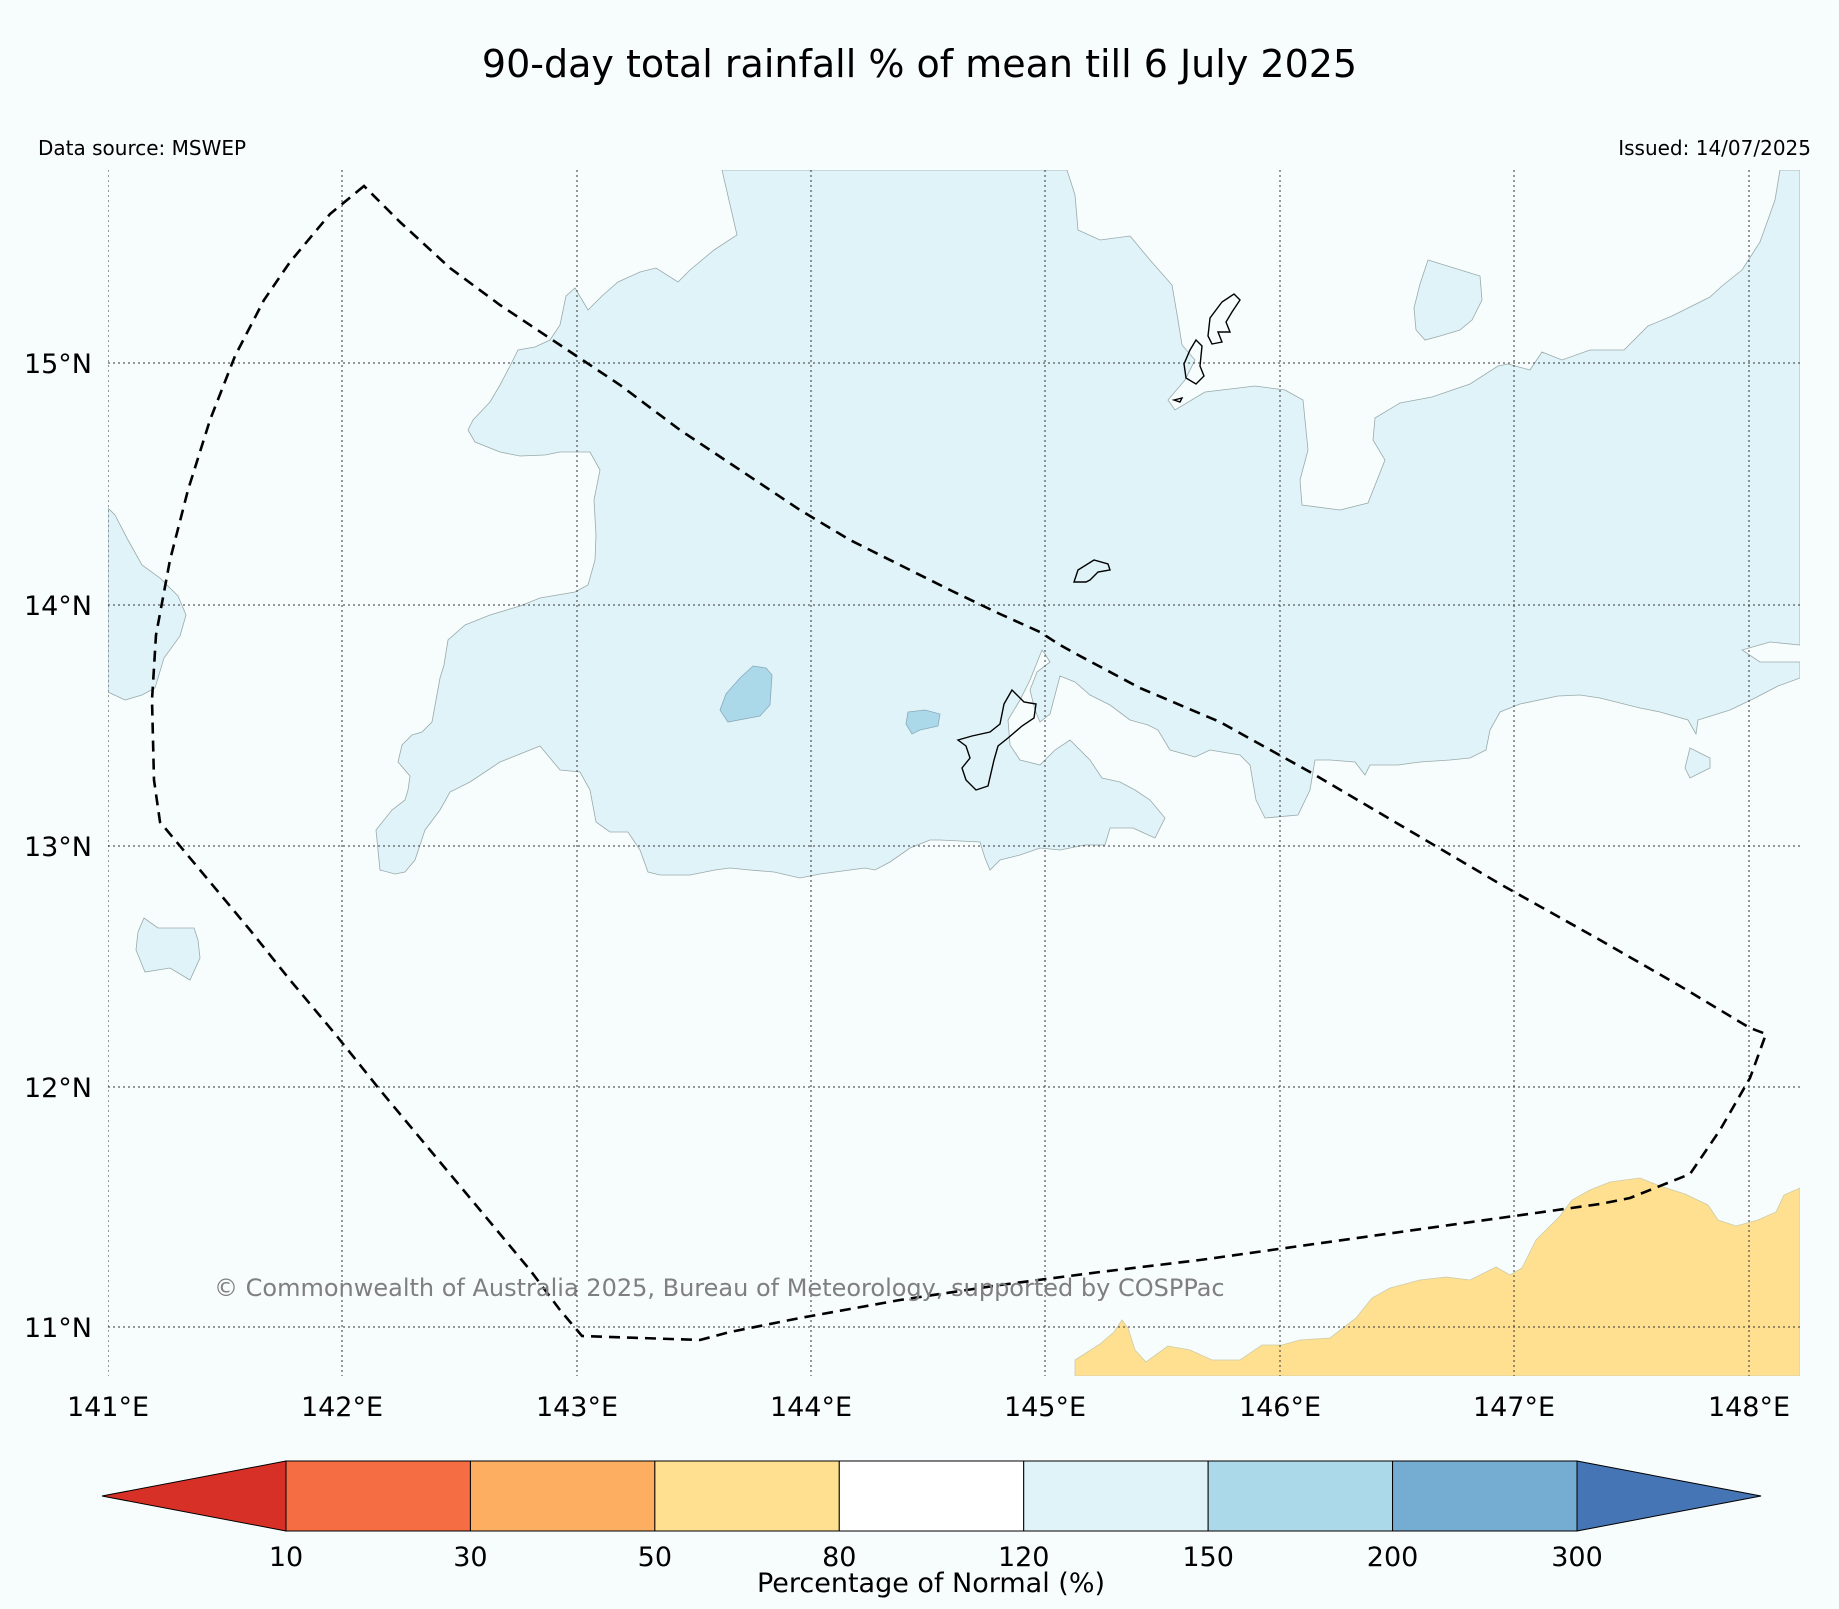 This screenshot has height=1609, width=1839. I want to click on island-tinian, so click(1194, 361).